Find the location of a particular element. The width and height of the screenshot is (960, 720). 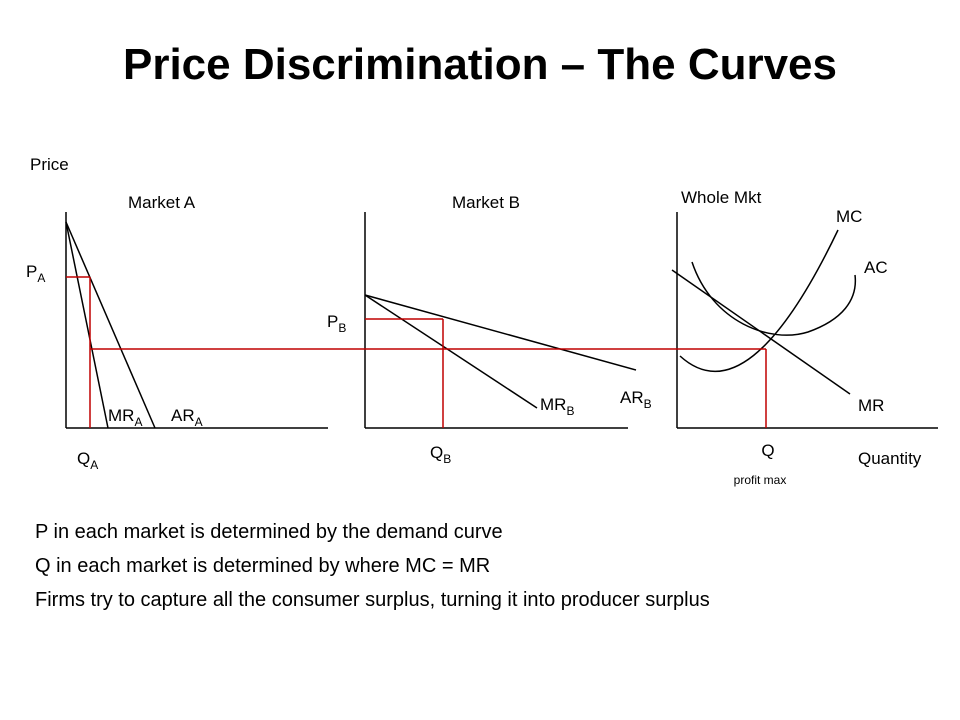

whole-market-panel is located at coordinates (804, 320).